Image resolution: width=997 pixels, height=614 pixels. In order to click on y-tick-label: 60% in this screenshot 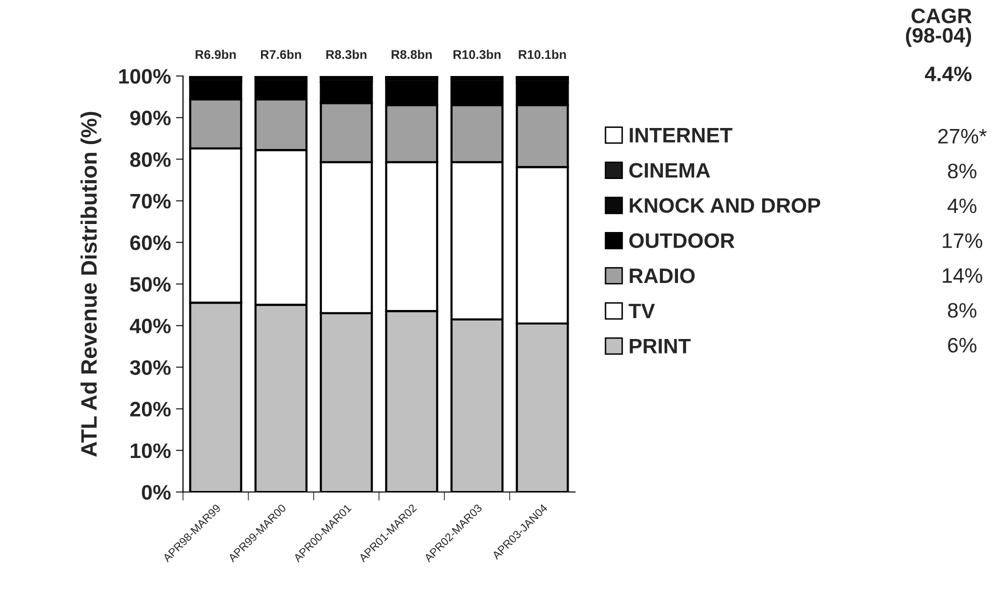, I will do `click(150, 242)`.